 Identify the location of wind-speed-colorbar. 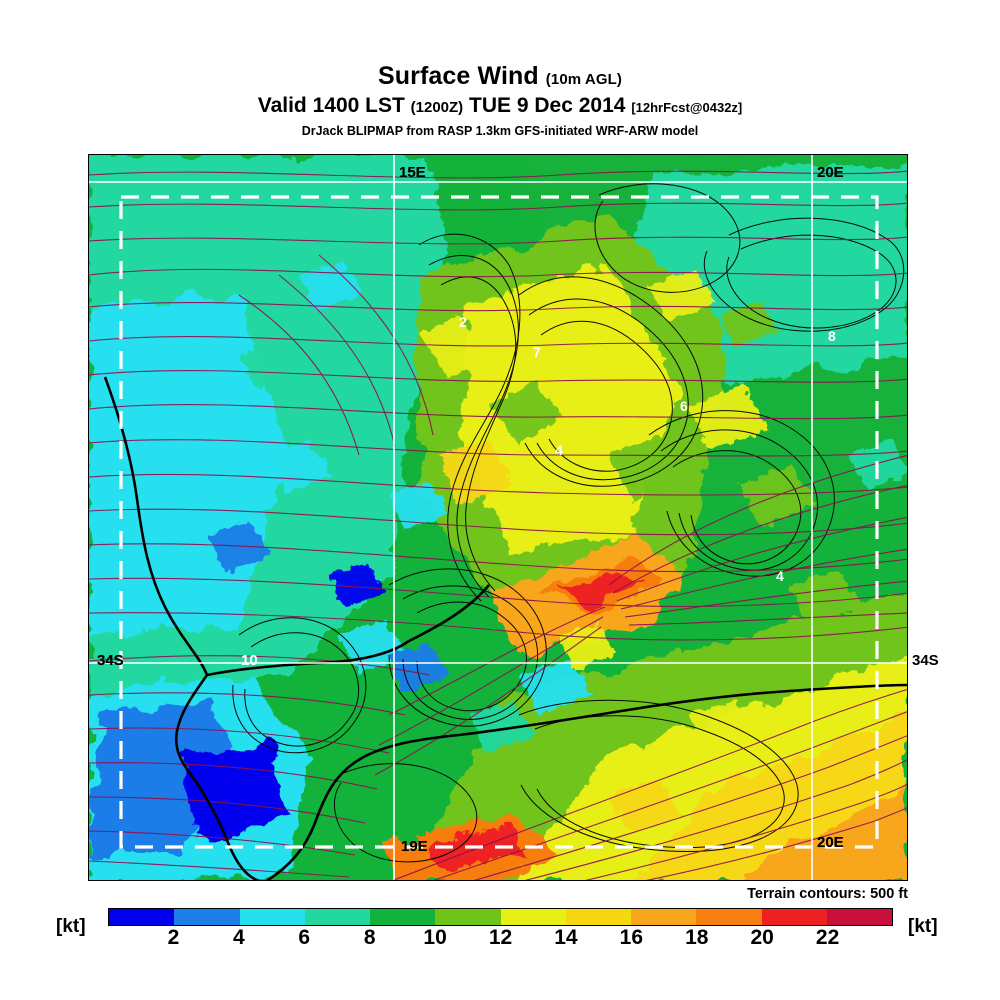
(500, 917).